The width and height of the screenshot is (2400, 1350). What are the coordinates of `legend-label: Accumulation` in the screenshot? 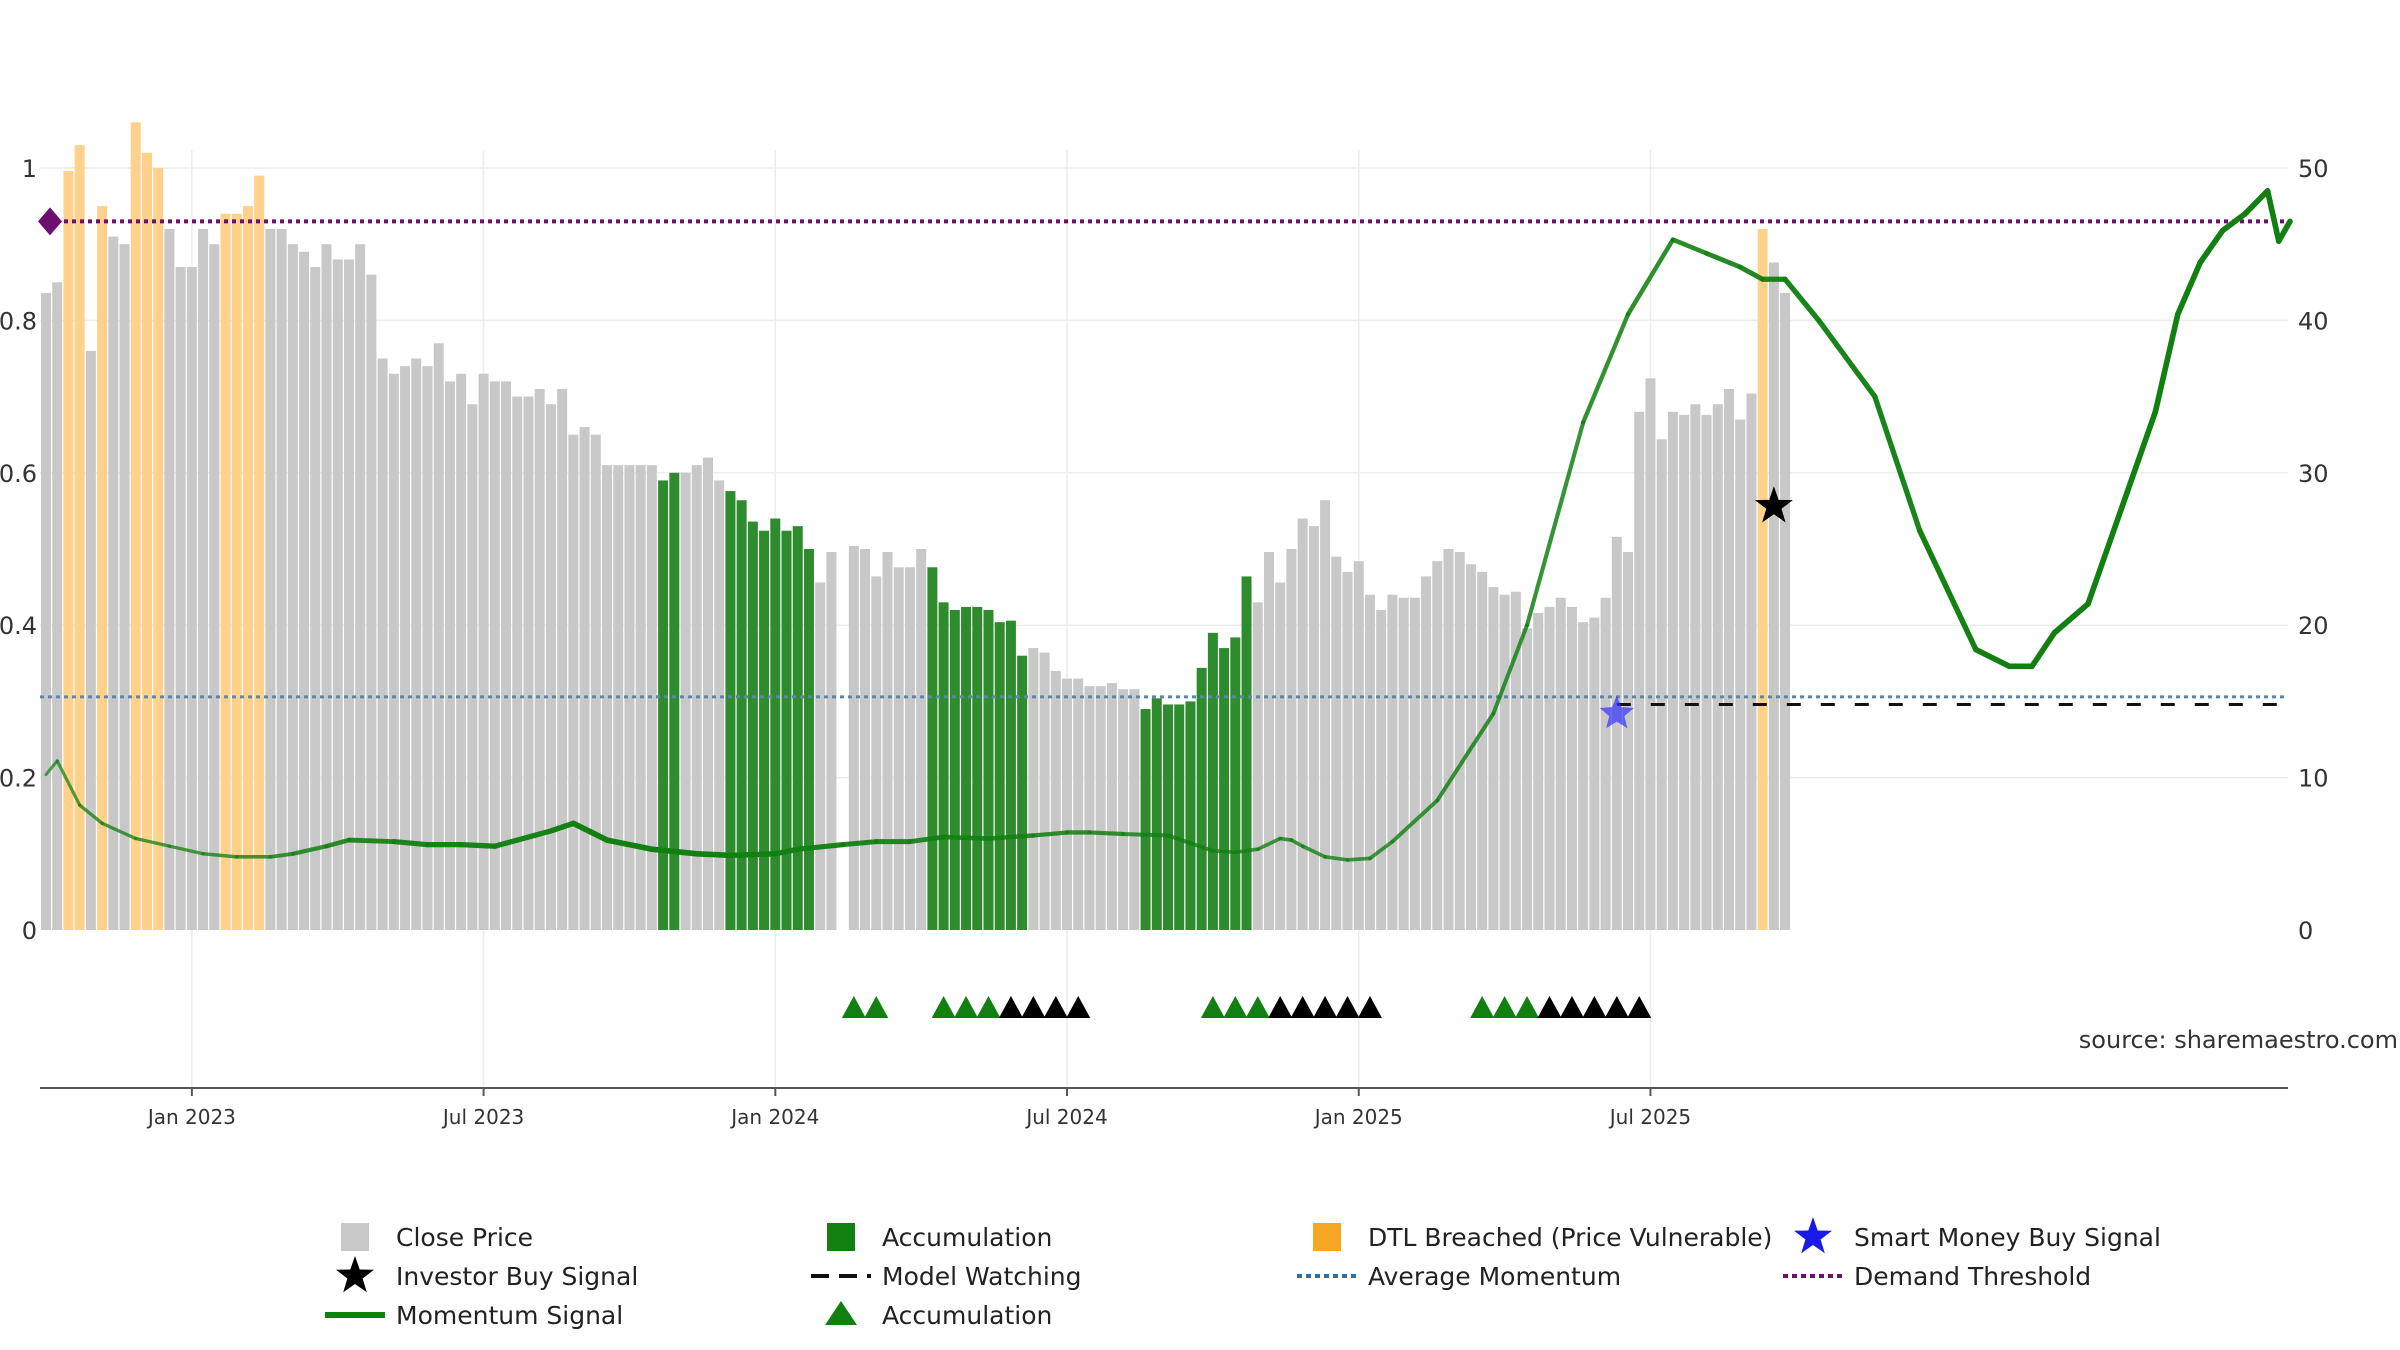 It's located at (967, 1237).